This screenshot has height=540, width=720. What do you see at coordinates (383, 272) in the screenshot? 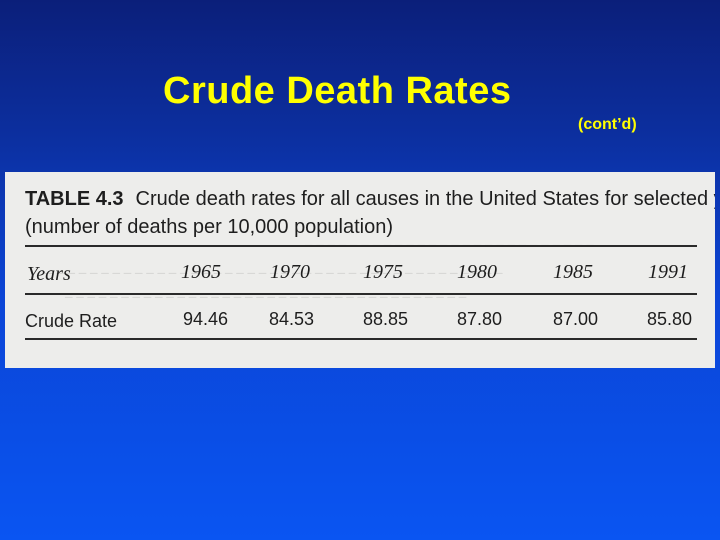
I see `table-header-year: 1975` at bounding box center [383, 272].